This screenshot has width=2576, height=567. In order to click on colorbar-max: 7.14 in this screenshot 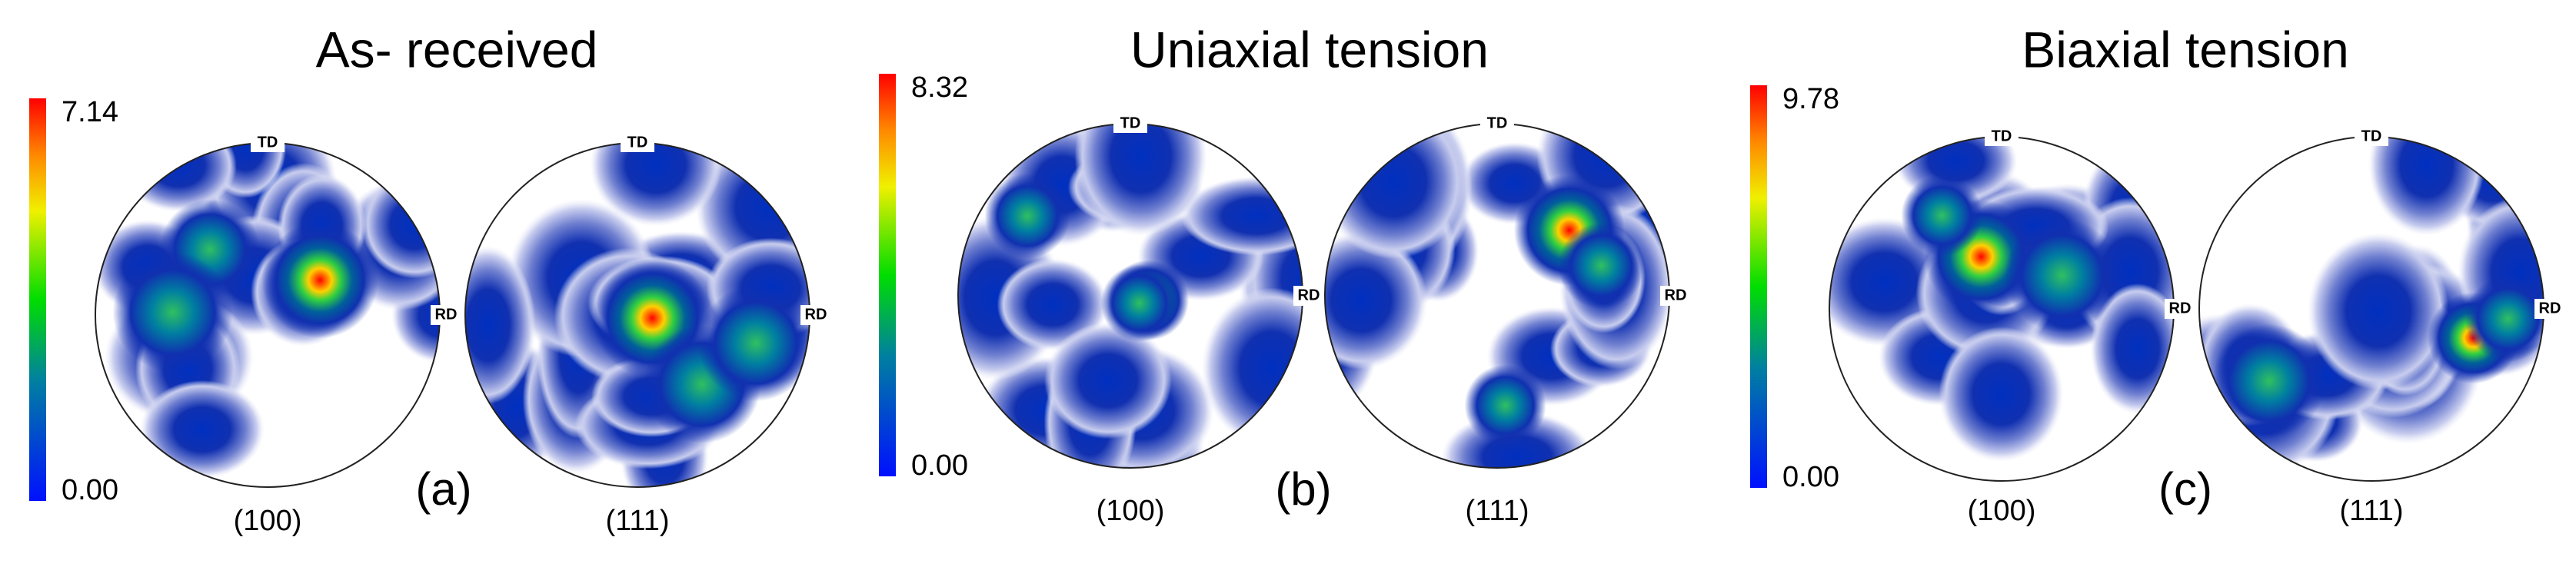, I will do `click(90, 112)`.